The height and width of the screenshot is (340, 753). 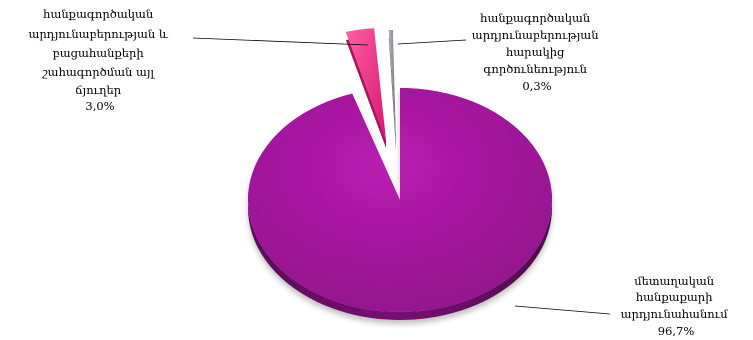 What do you see at coordinates (536, 86) in the screenshot?
I see `slice-value-2: 0,3%` at bounding box center [536, 86].